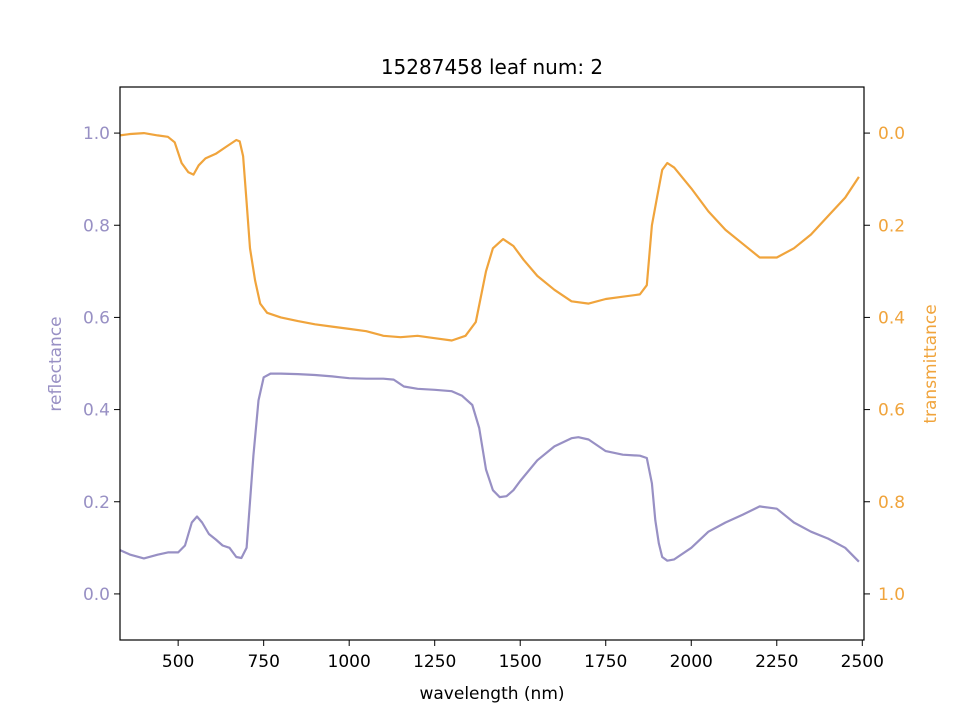 The image size is (960, 720). What do you see at coordinates (891, 595) in the screenshot?
I see `right-y-tick-label: 1.0` at bounding box center [891, 595].